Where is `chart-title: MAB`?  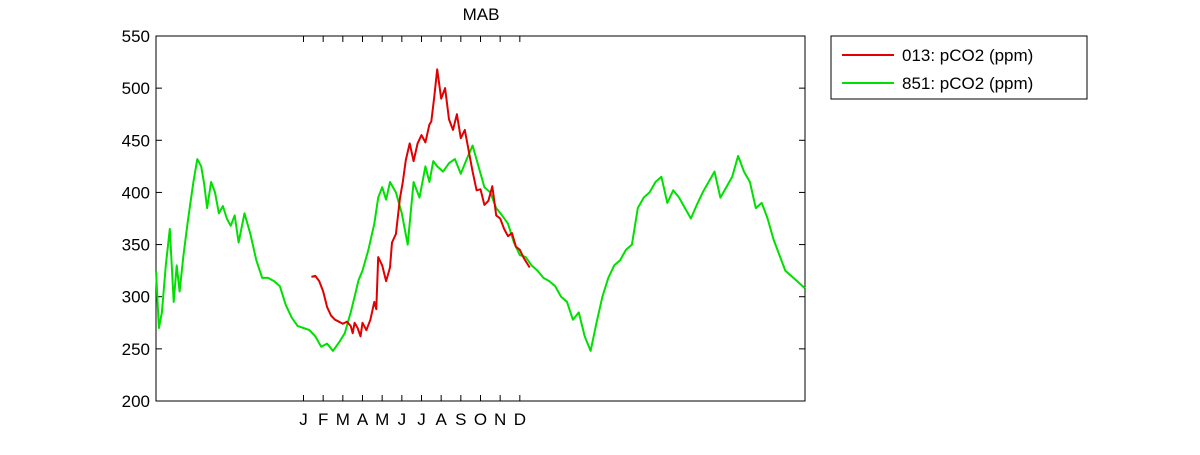 chart-title: MAB is located at coordinates (481, 14).